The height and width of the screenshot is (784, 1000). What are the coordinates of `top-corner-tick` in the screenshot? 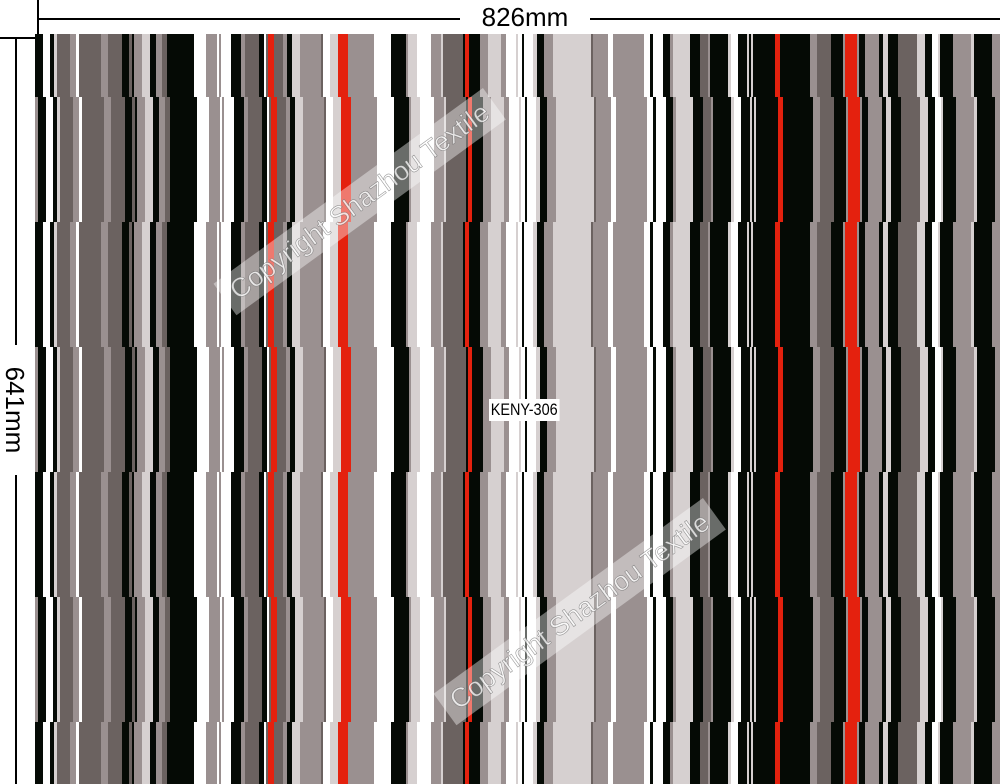 It's located at (38, 17).